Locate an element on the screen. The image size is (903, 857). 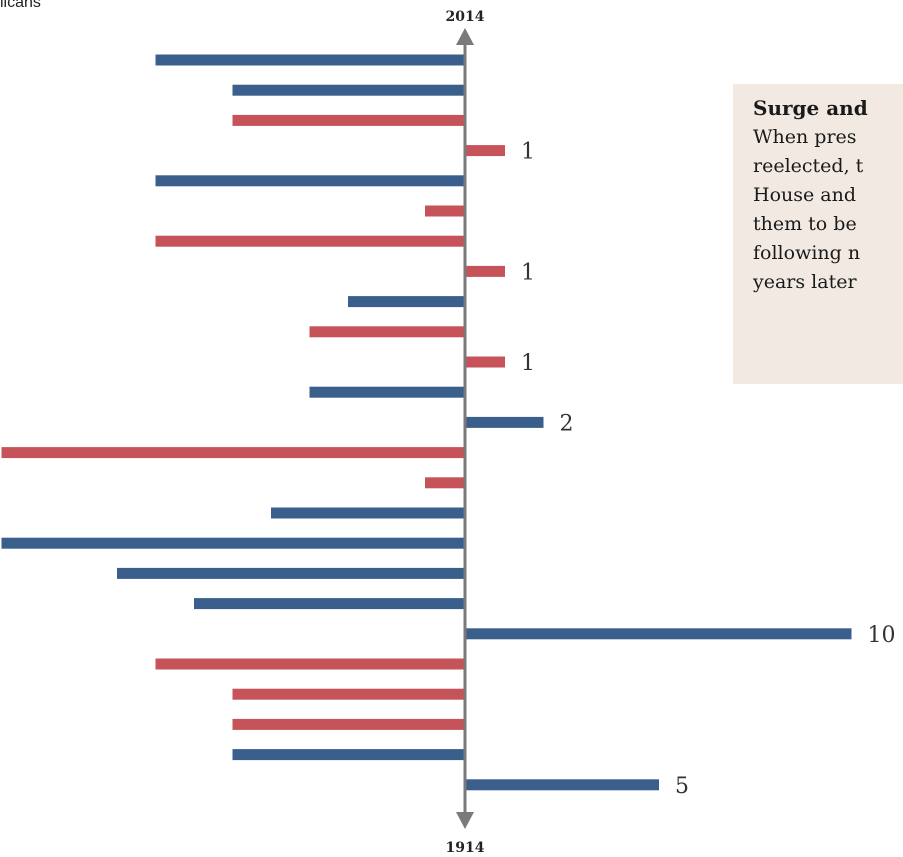
bar-value-label: 10 is located at coordinates (882, 635).